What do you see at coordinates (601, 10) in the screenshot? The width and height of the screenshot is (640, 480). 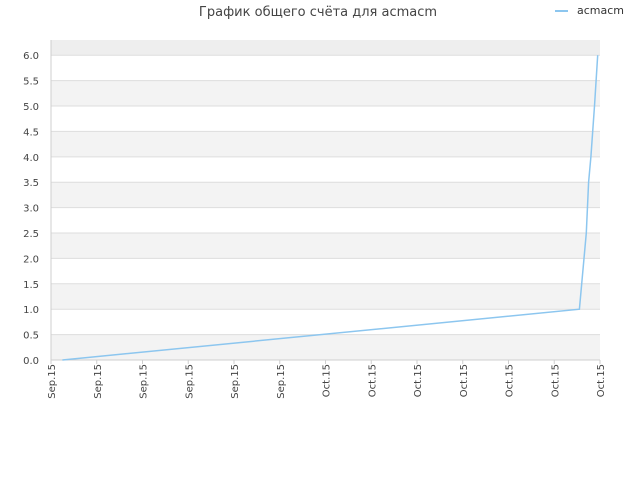 I see `legend-label: acmacm` at bounding box center [601, 10].